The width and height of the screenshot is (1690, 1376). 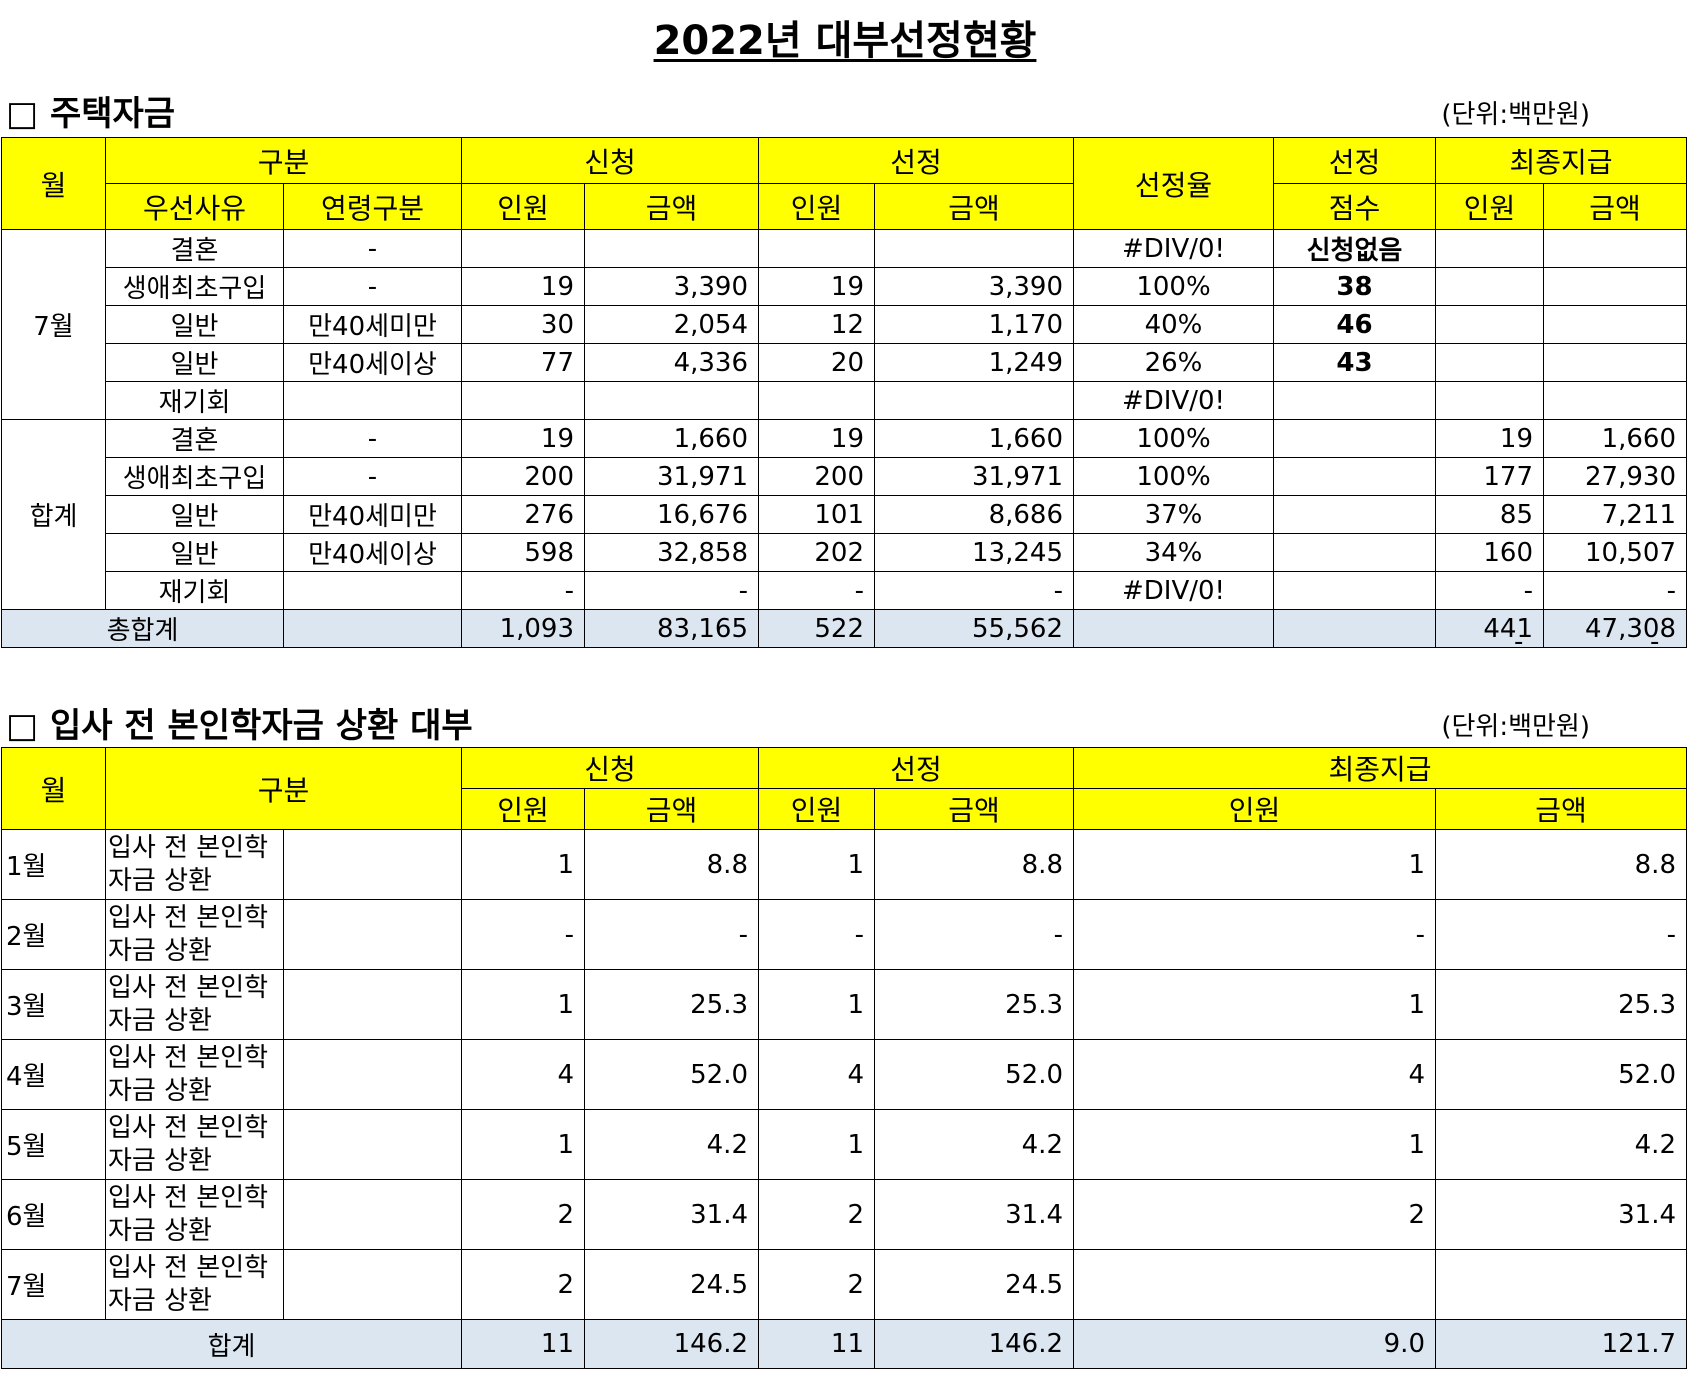 What do you see at coordinates (916, 768) in the screenshot?
I see `t2-header-select: 선정` at bounding box center [916, 768].